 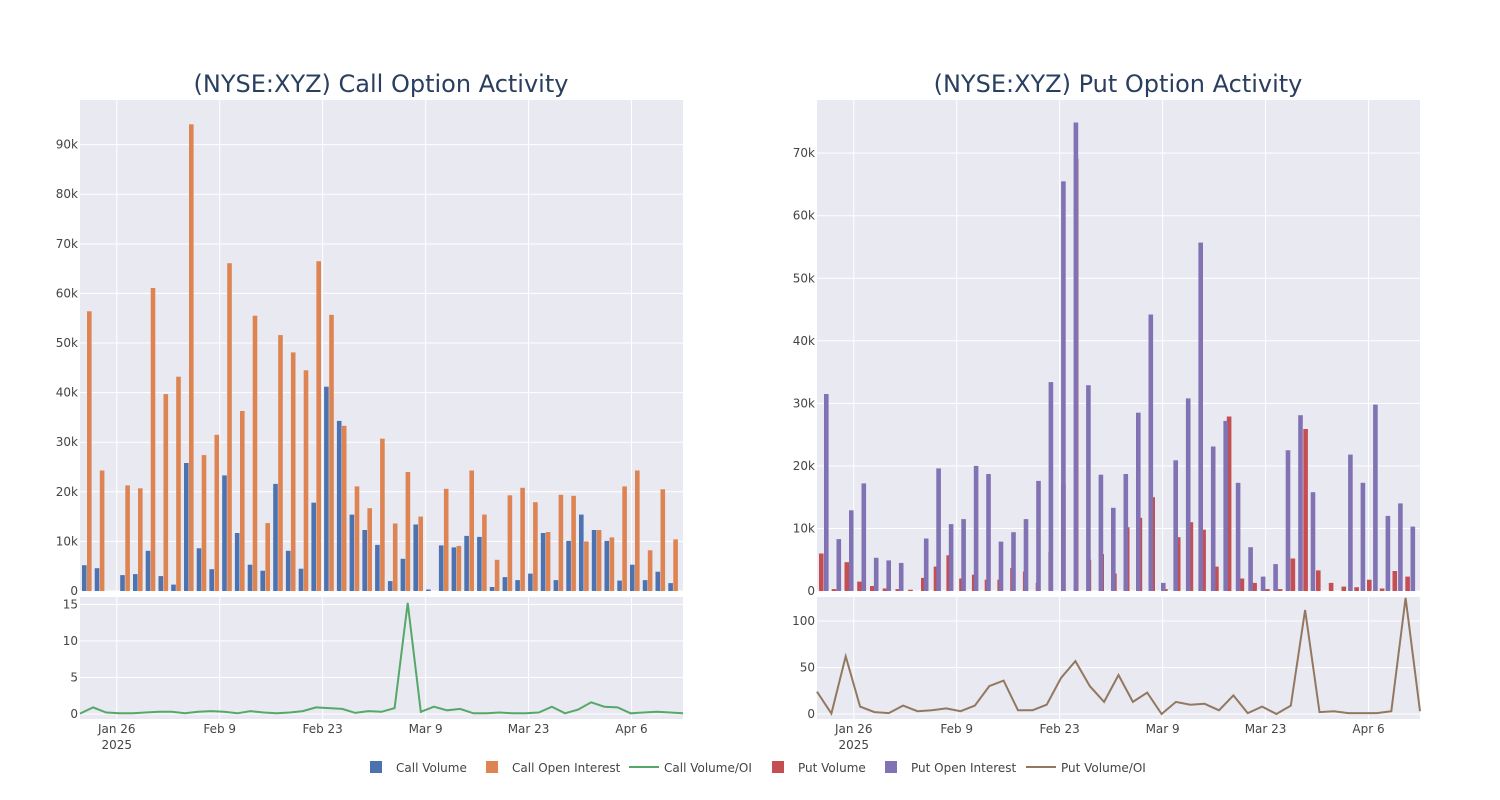 I want to click on legend-item: Call Volume, so click(x=418, y=768).